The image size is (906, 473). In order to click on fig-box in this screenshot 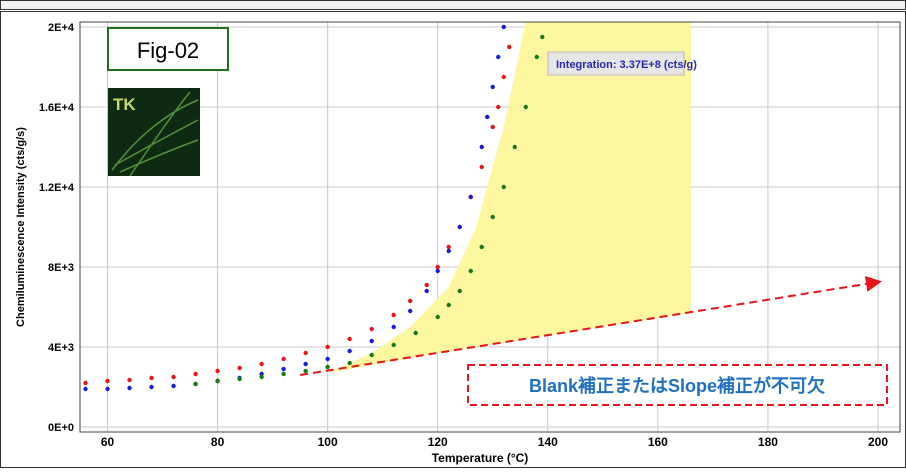, I will do `click(168, 49)`.